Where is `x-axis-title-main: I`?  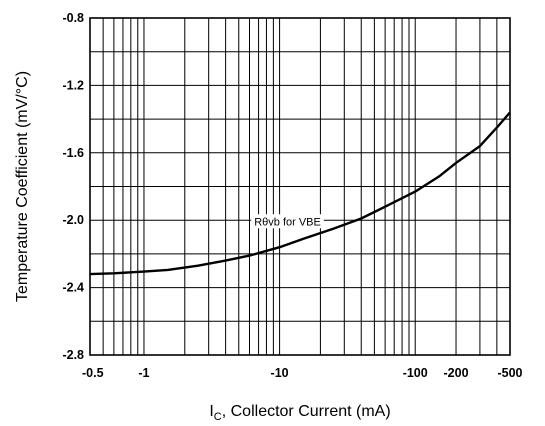
x-axis-title-main: I is located at coordinates (211, 411).